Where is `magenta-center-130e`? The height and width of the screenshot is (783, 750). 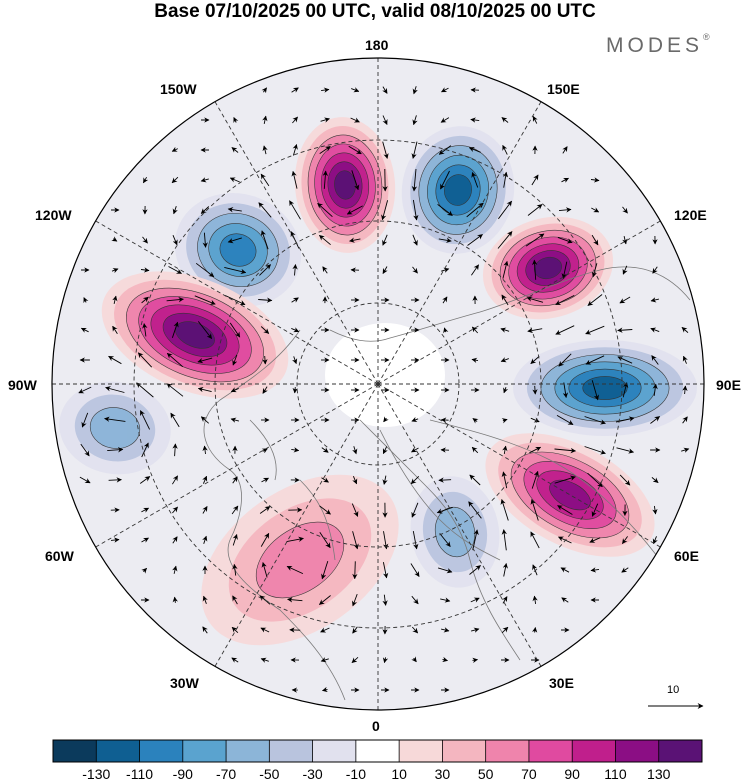
magenta-center-130e is located at coordinates (548, 268).